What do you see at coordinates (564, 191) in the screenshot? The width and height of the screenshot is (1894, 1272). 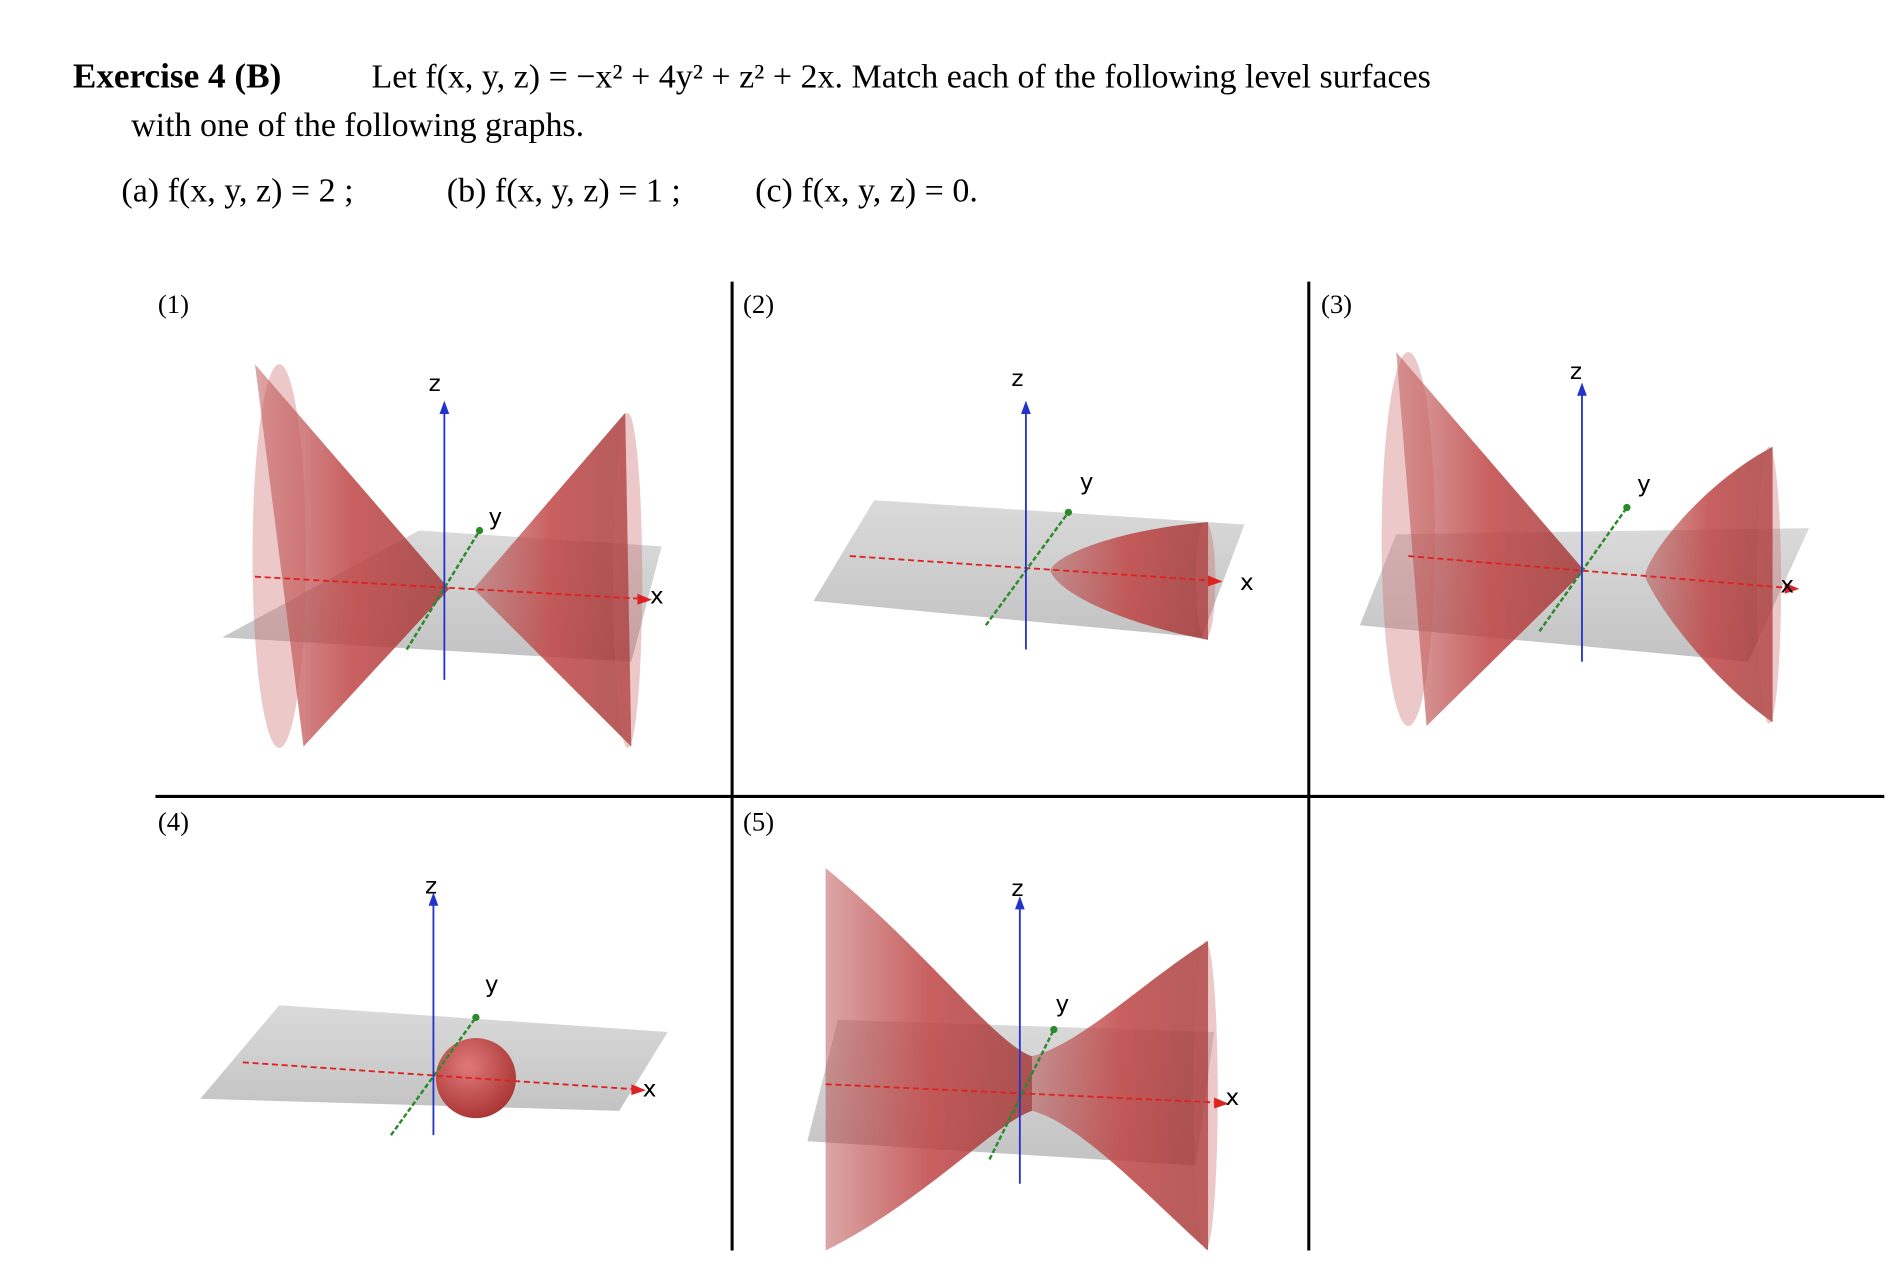 I see `part: (b) f(x, y, z) = 1 ;` at bounding box center [564, 191].